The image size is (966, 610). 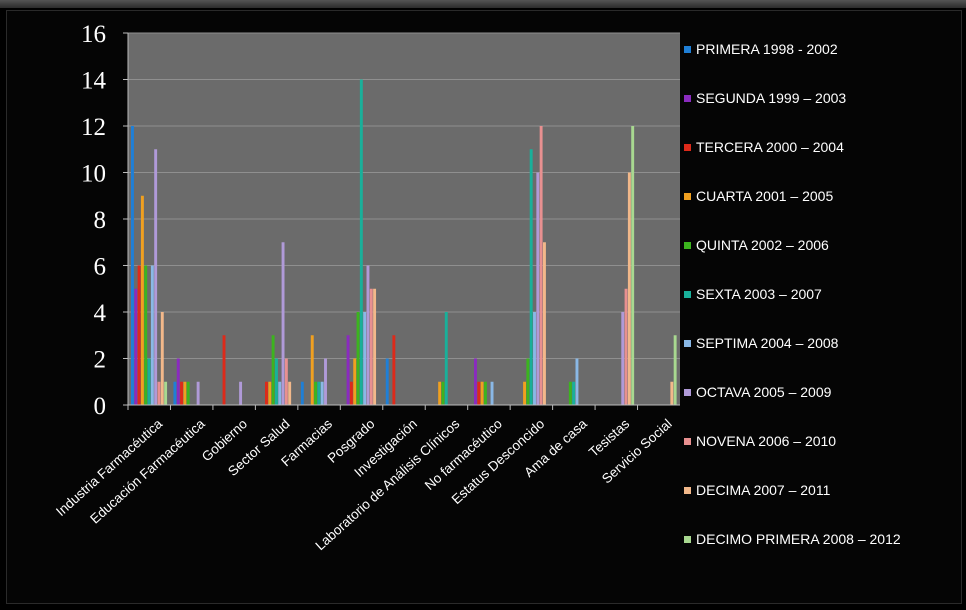 What do you see at coordinates (358, 358) in the screenshot?
I see `bar-quinta-2002-2006-posgrado` at bounding box center [358, 358].